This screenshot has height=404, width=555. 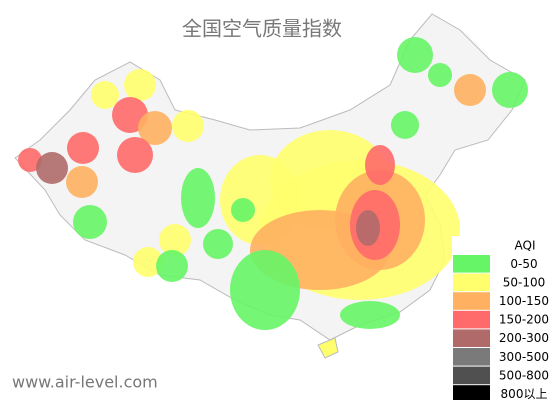 I want to click on legend-label: 150-200, so click(x=524, y=320).